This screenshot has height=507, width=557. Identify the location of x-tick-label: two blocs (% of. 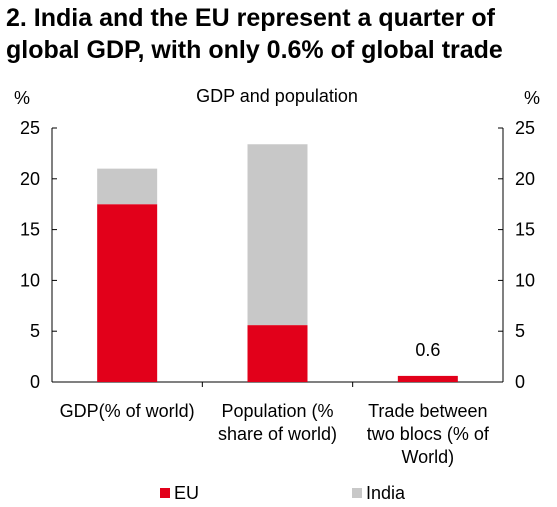
(428, 434).